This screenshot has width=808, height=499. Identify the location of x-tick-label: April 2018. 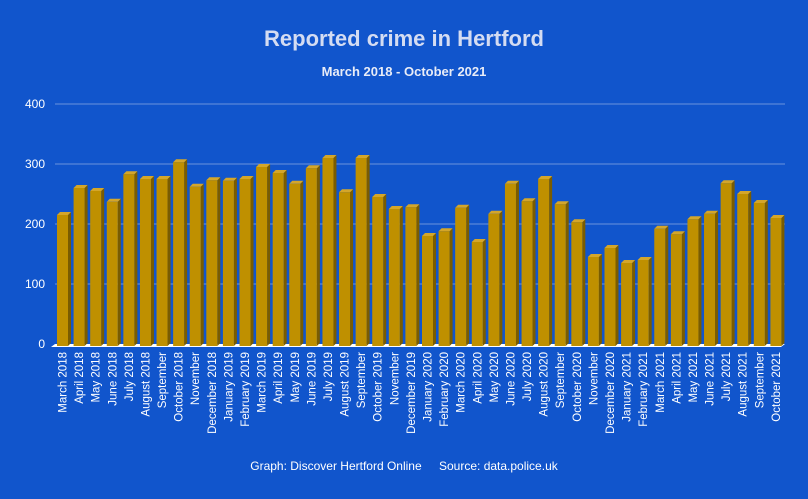
(80, 378).